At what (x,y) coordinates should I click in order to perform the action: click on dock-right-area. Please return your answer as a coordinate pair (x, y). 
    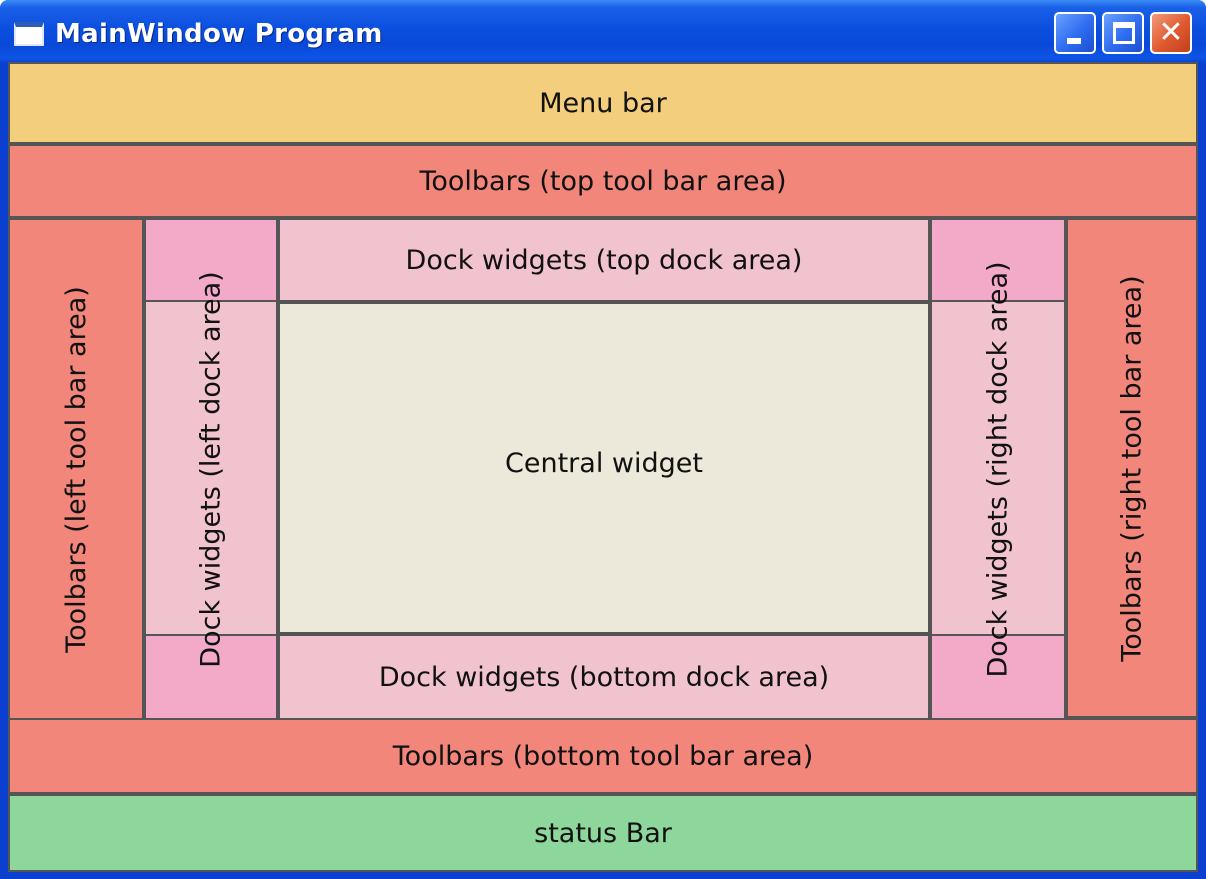
    Looking at the image, I should click on (998, 468).